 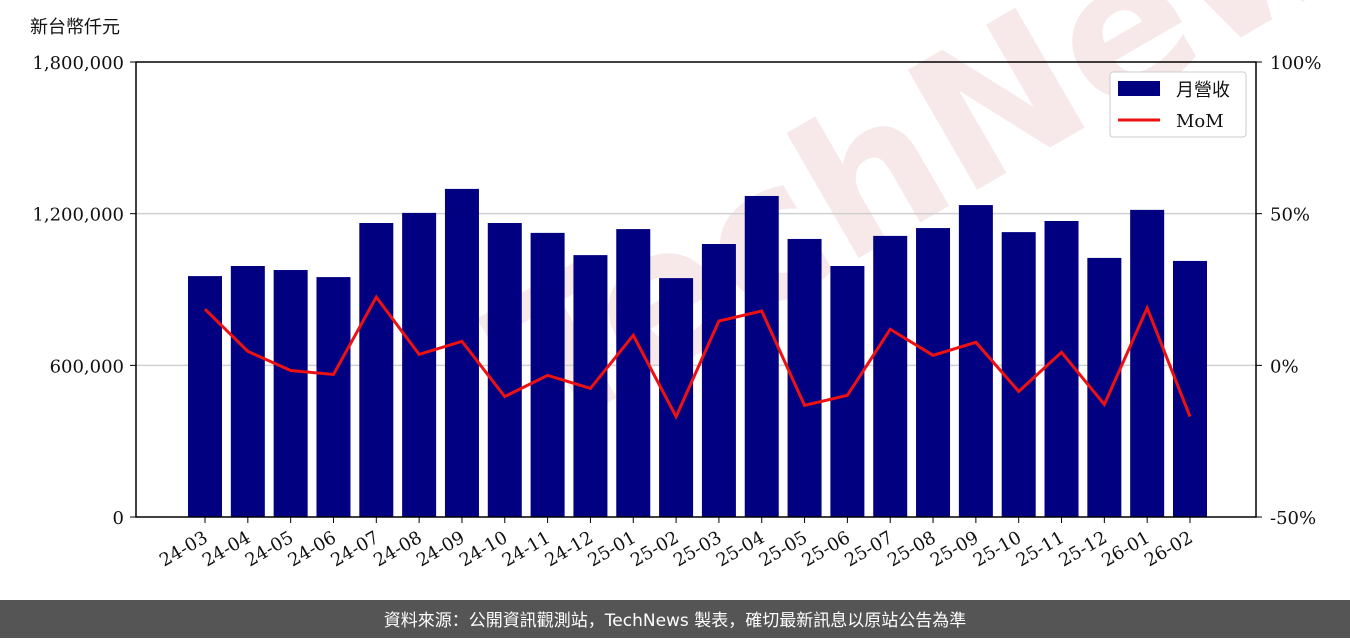 I want to click on x-tick-label: 24-10, so click(x=483, y=549).